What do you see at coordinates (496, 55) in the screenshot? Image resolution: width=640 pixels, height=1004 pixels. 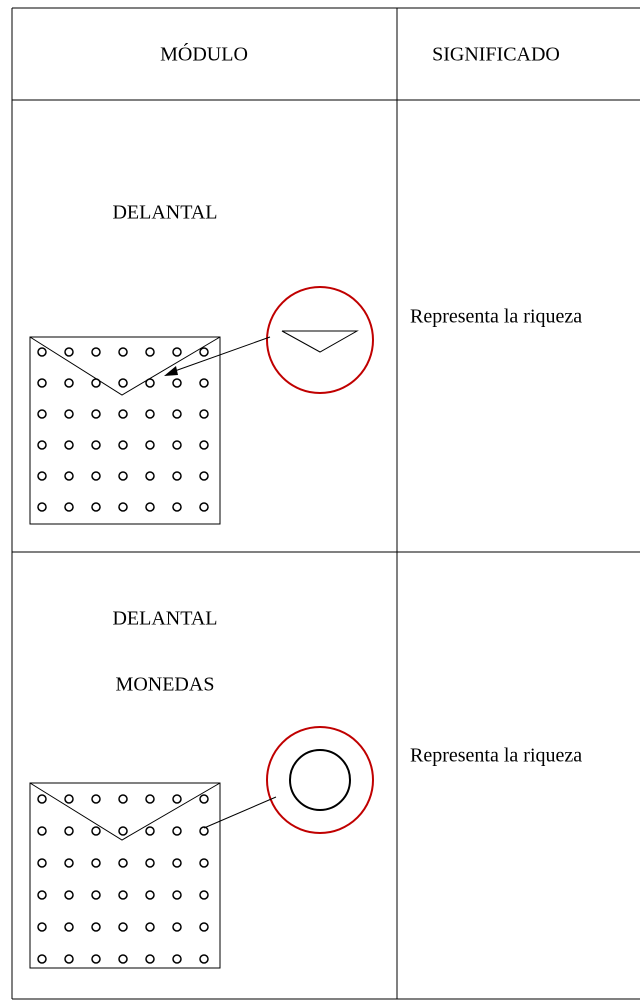 I see `column-header: SIGNIFICADO` at bounding box center [496, 55].